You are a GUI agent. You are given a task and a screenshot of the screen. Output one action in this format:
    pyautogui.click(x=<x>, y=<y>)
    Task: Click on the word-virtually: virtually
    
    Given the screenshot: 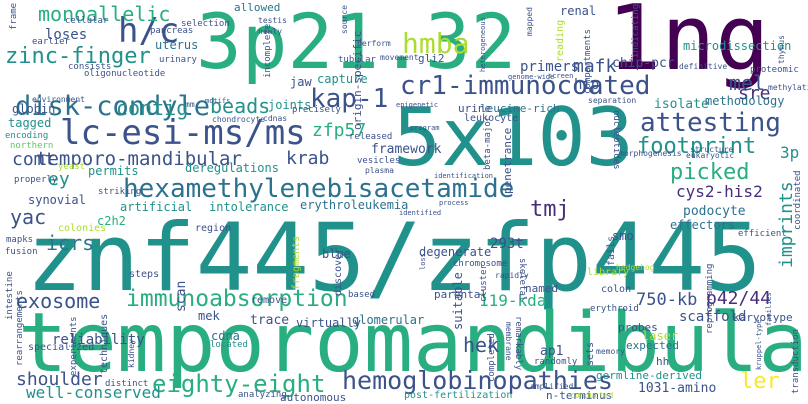 What is the action you would take?
    pyautogui.click(x=329, y=323)
    